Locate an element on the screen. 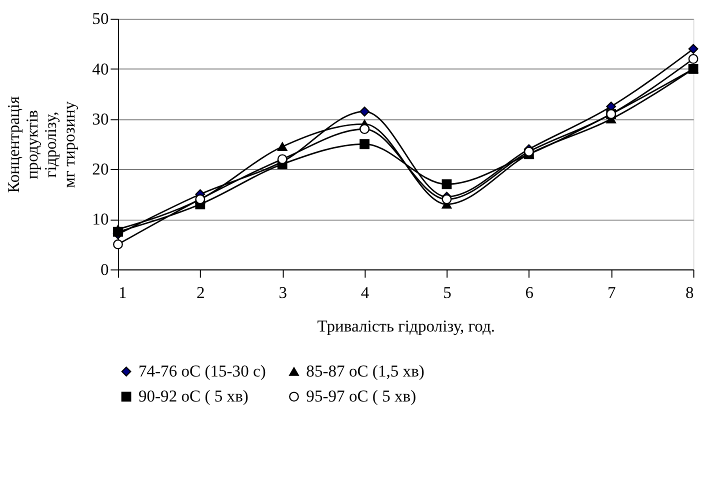 The image size is (705, 487). x-tick-label: 3 is located at coordinates (282, 292).